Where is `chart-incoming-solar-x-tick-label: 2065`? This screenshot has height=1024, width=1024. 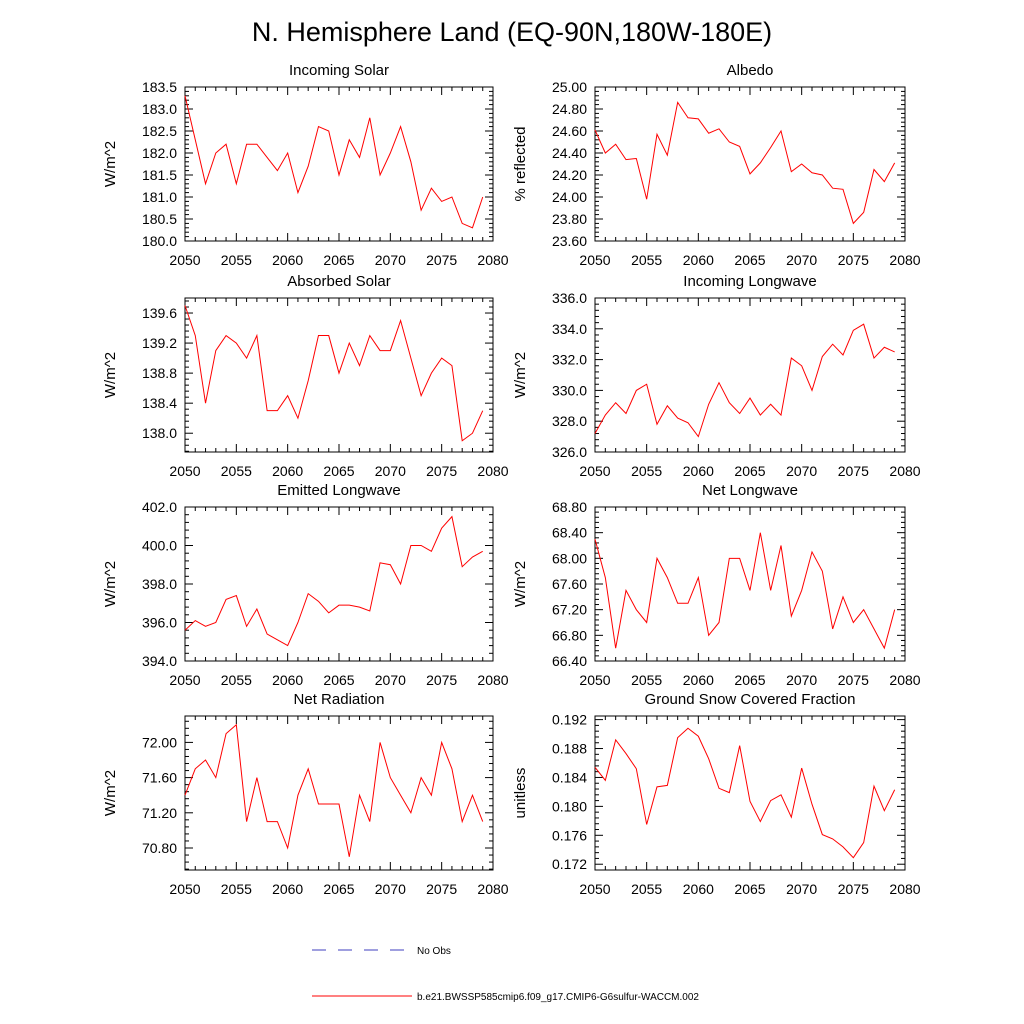 chart-incoming-solar-x-tick-label: 2065 is located at coordinates (338, 260).